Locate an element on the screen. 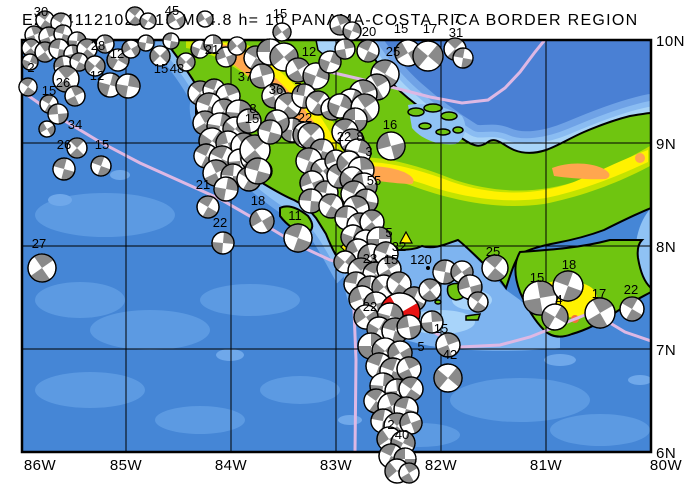 The height and width of the screenshot is (489, 695). pa-highland-orange-east is located at coordinates (581, 171).